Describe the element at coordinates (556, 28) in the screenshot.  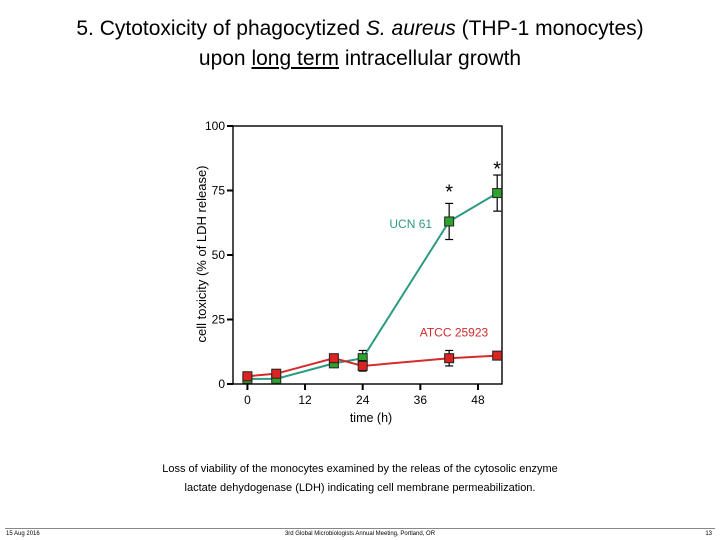
I see `title-suffix: THP-1 monocytes)` at that location.